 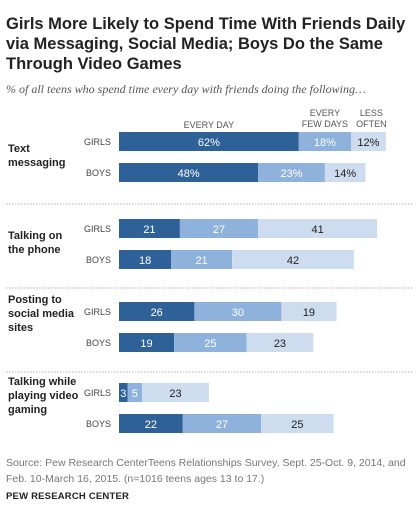 I want to click on bar-value-label: 14%, so click(x=345, y=174).